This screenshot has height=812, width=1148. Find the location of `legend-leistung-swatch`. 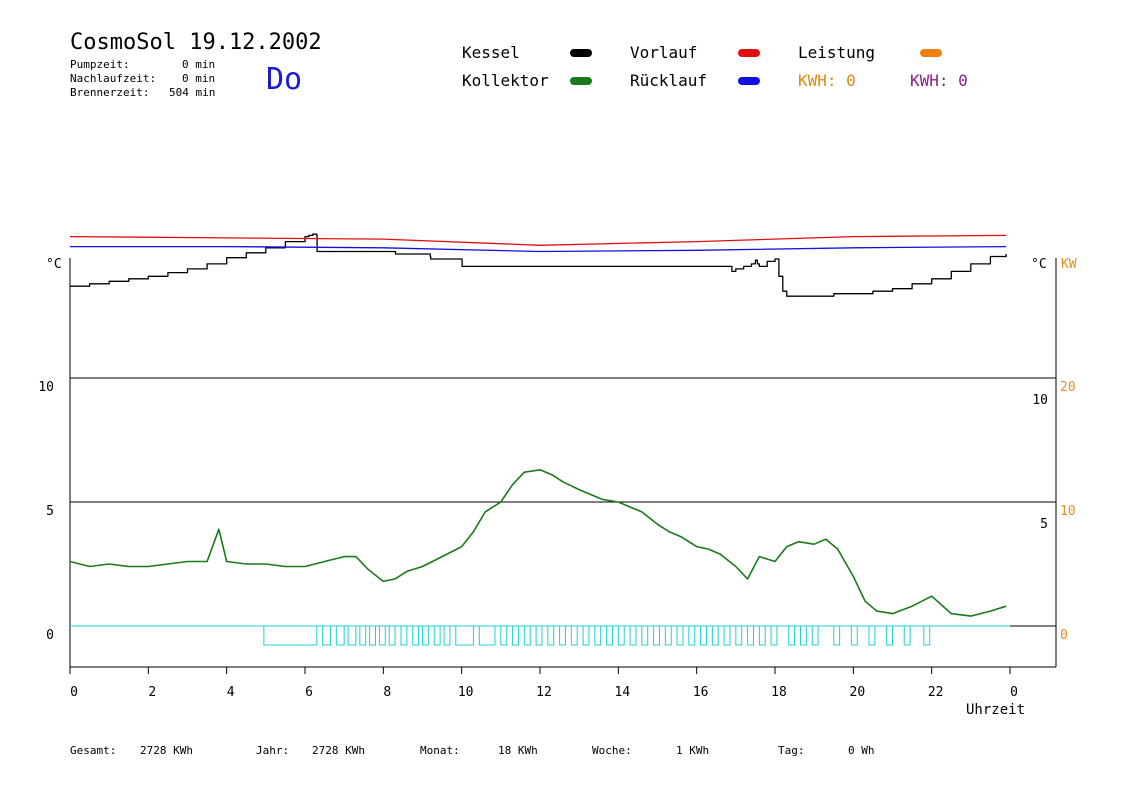

legend-leistung-swatch is located at coordinates (931, 53).